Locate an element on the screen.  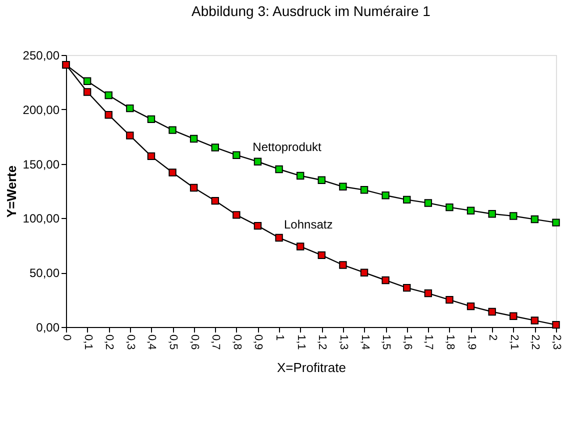
x-tick-label: 2,3 is located at coordinates (556, 342).